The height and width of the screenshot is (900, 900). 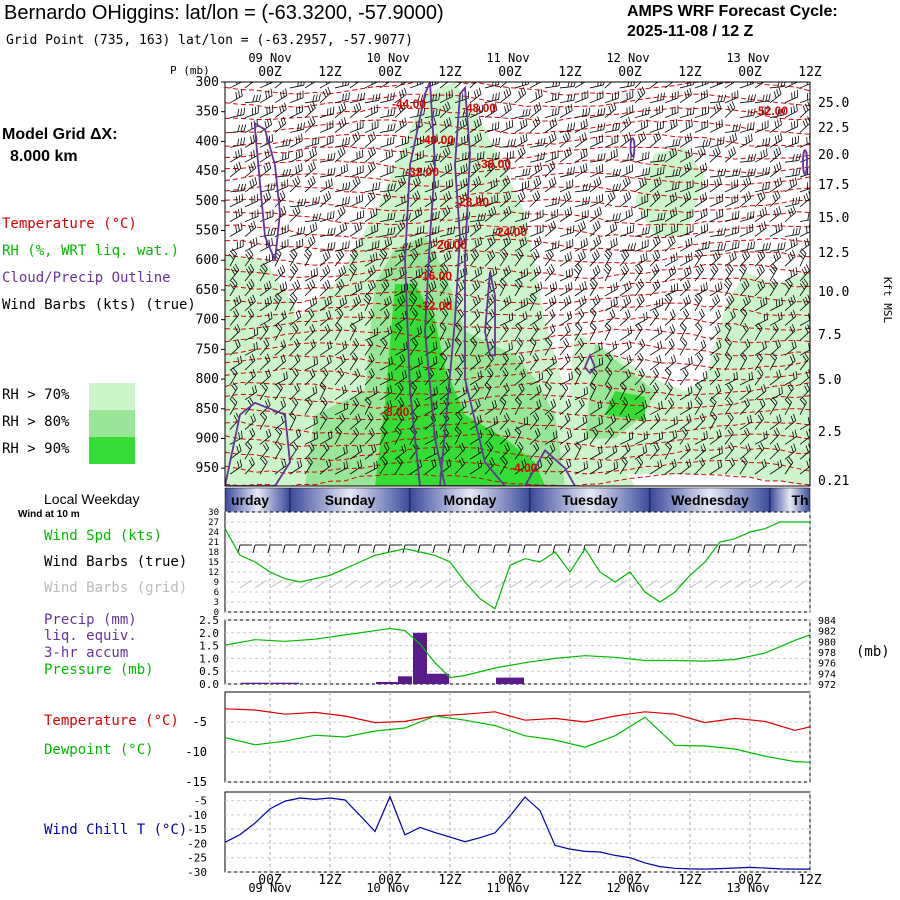 I want to click on legend-wind-barbs: Wind Barbs (kts) (true), so click(x=99, y=305).